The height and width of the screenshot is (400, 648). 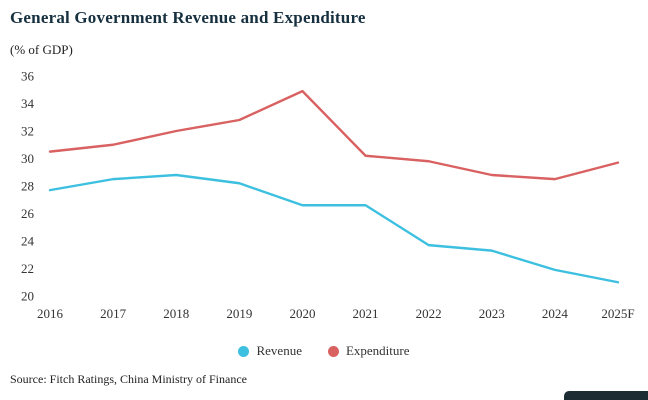 I want to click on x-tick-label: 2019, so click(x=239, y=313).